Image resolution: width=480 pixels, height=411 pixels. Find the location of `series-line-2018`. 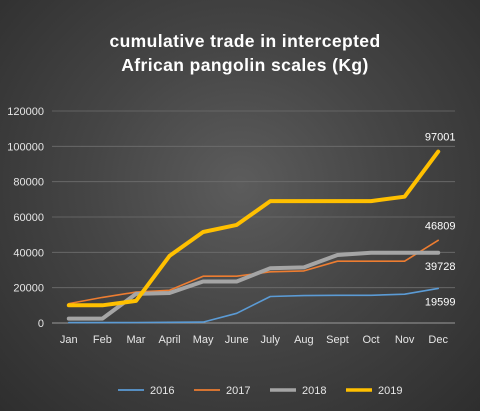

series-line-2018 is located at coordinates (253, 285).